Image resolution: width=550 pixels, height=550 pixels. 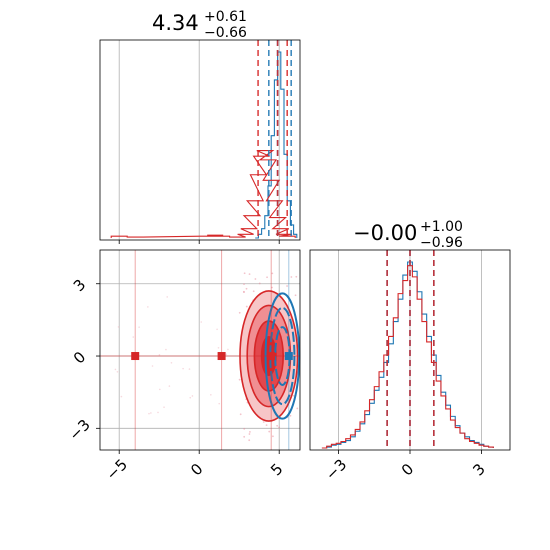 I want to click on right-hist-series-red-step, so click(x=407, y=357).